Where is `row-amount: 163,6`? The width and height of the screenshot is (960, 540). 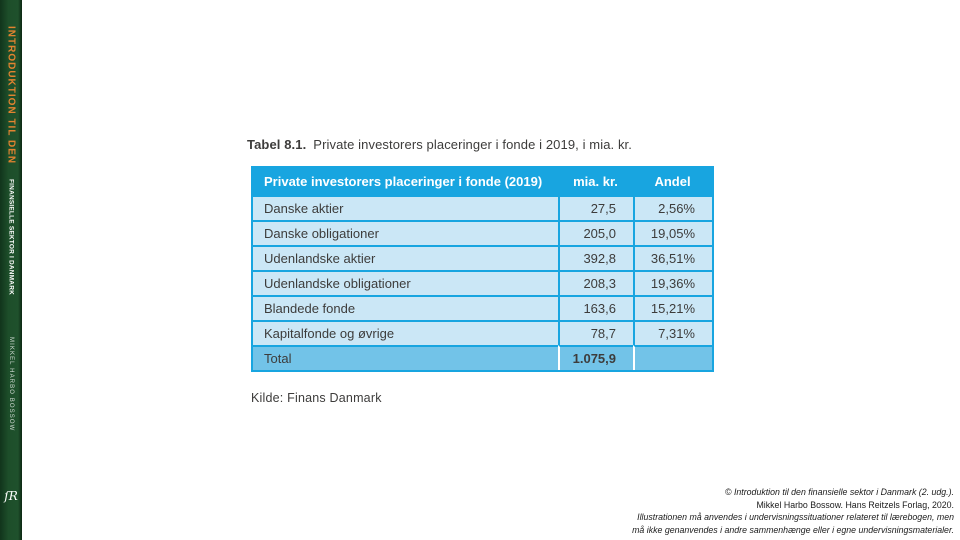 row-amount: 163,6 is located at coordinates (595, 307).